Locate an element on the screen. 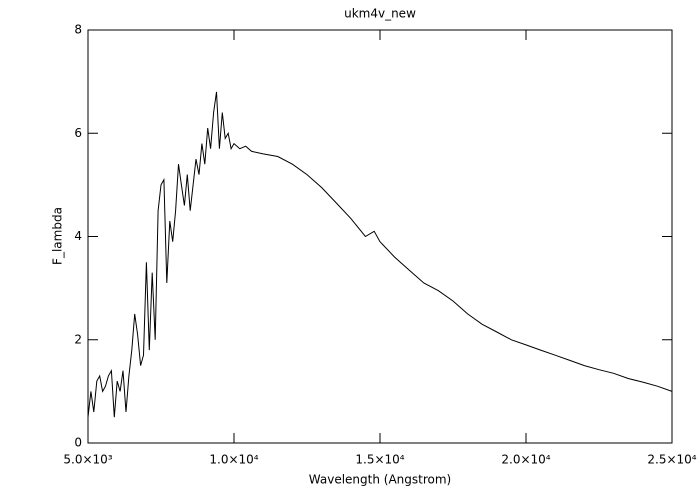  x-tick-label: 5.0×10³ is located at coordinates (87, 460).